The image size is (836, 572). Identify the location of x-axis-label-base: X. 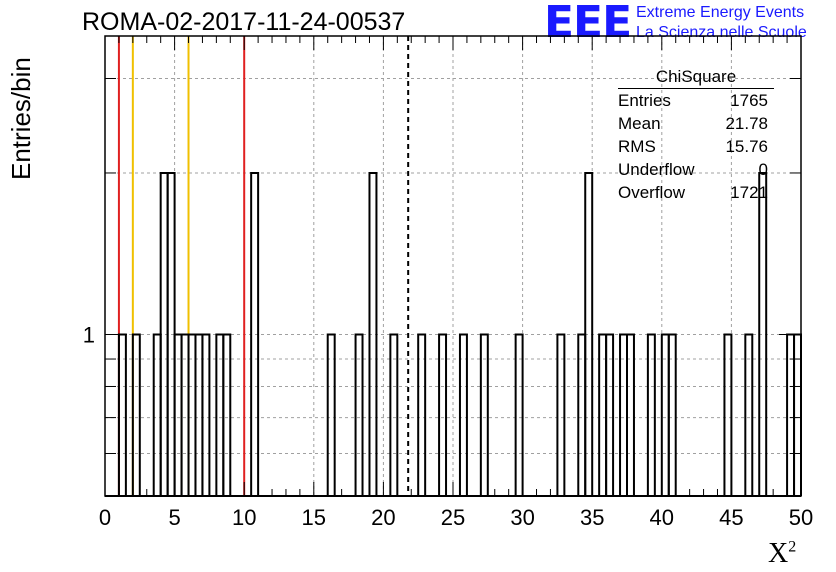
(778, 553).